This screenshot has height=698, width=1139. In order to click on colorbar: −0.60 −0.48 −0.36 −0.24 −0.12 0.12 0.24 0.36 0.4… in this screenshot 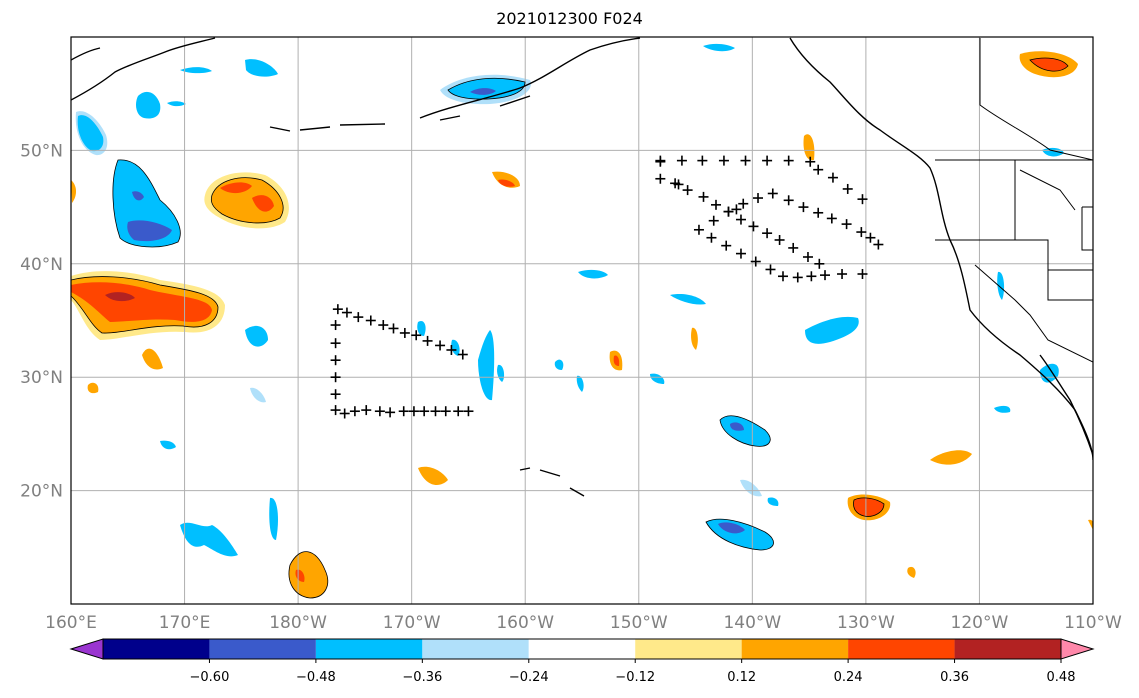, I will do `click(582, 661)`.